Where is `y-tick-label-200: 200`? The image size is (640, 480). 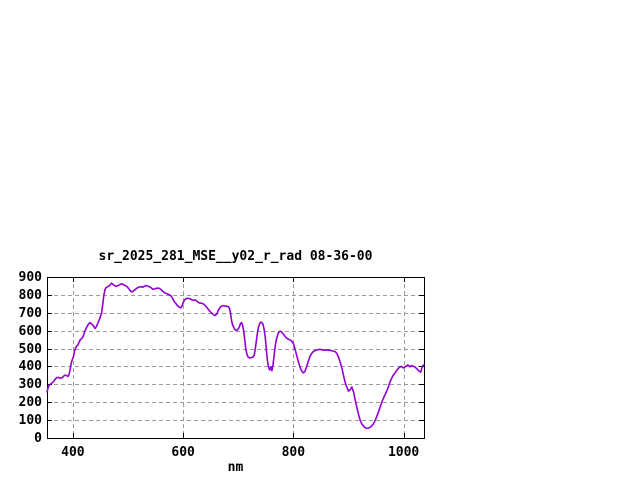
y-tick-label-200: 200 is located at coordinates (30, 403).